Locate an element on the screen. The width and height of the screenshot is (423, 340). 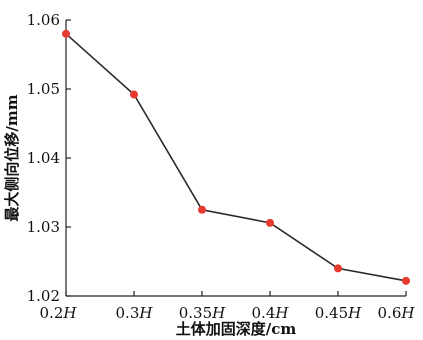
x-tick-label: 0.2H is located at coordinates (59, 313).